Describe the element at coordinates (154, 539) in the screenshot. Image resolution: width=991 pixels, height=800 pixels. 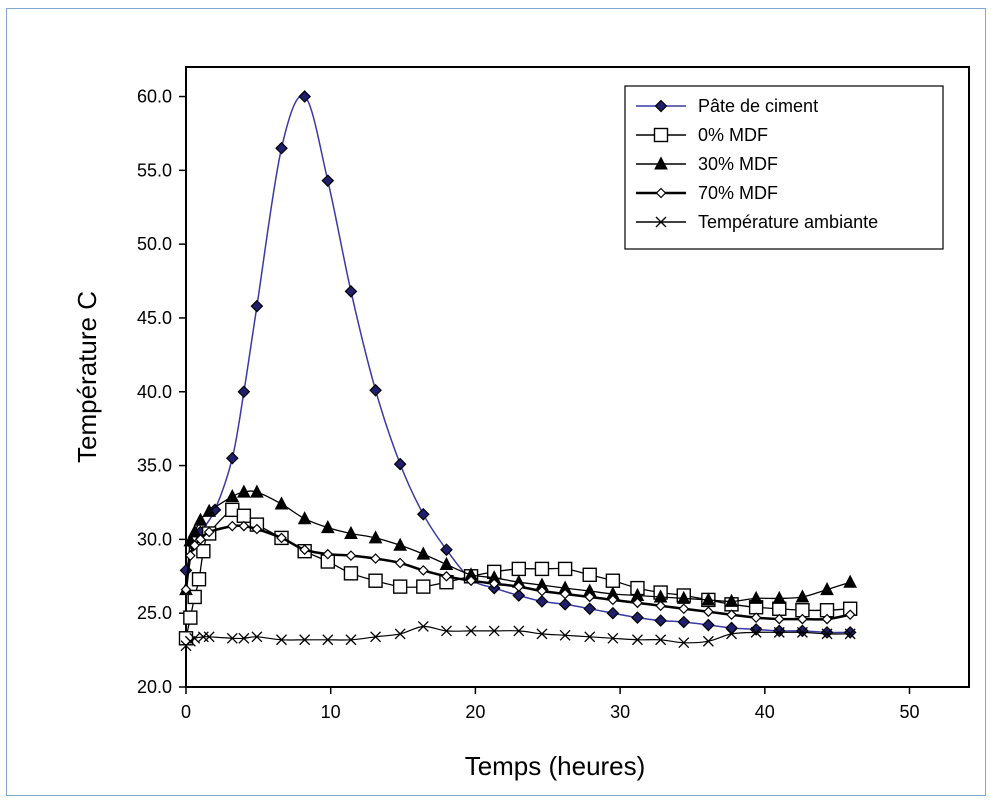
I see `y-tick-label: 30.0` at that location.